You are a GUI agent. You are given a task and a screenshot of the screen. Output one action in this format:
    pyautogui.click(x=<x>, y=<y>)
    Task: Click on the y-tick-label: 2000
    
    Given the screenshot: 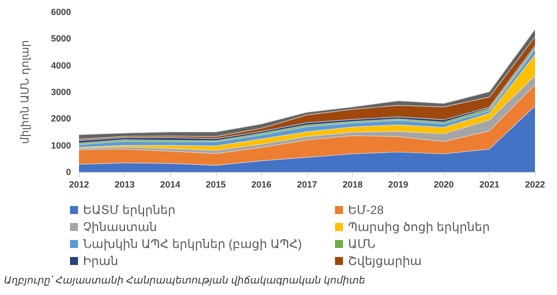 What is the action you would take?
    pyautogui.click(x=60, y=119)
    